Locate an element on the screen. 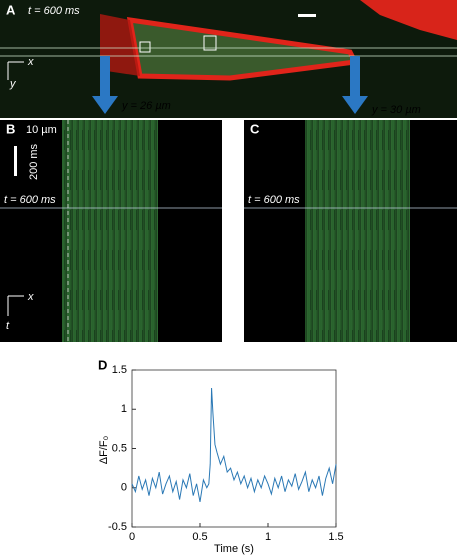 The width and height of the screenshot is (457, 556). axis-label: y is located at coordinates (13, 84).